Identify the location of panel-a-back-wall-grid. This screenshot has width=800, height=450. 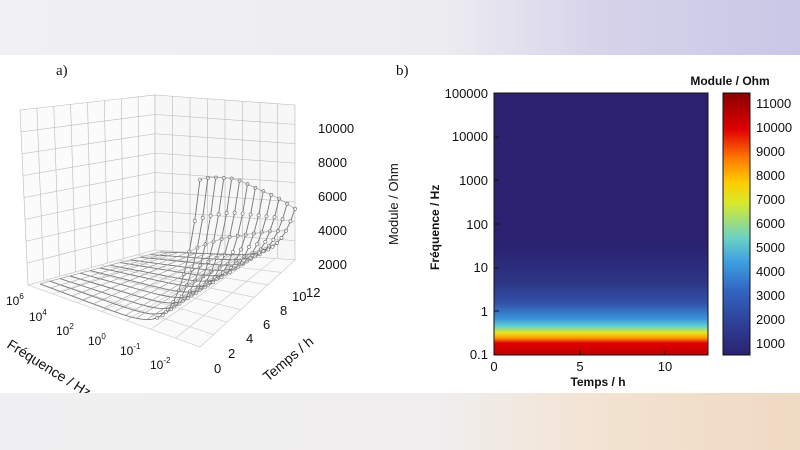
(157, 190).